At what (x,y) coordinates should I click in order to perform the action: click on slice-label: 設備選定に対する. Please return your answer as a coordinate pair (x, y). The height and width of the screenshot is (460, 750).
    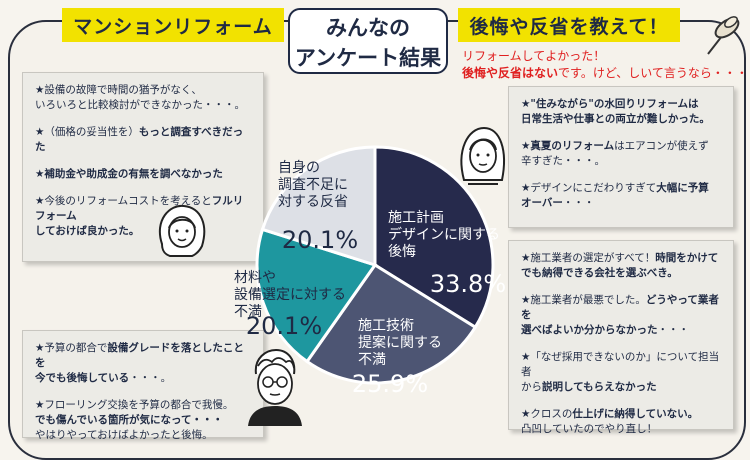
    Looking at the image, I should click on (290, 295).